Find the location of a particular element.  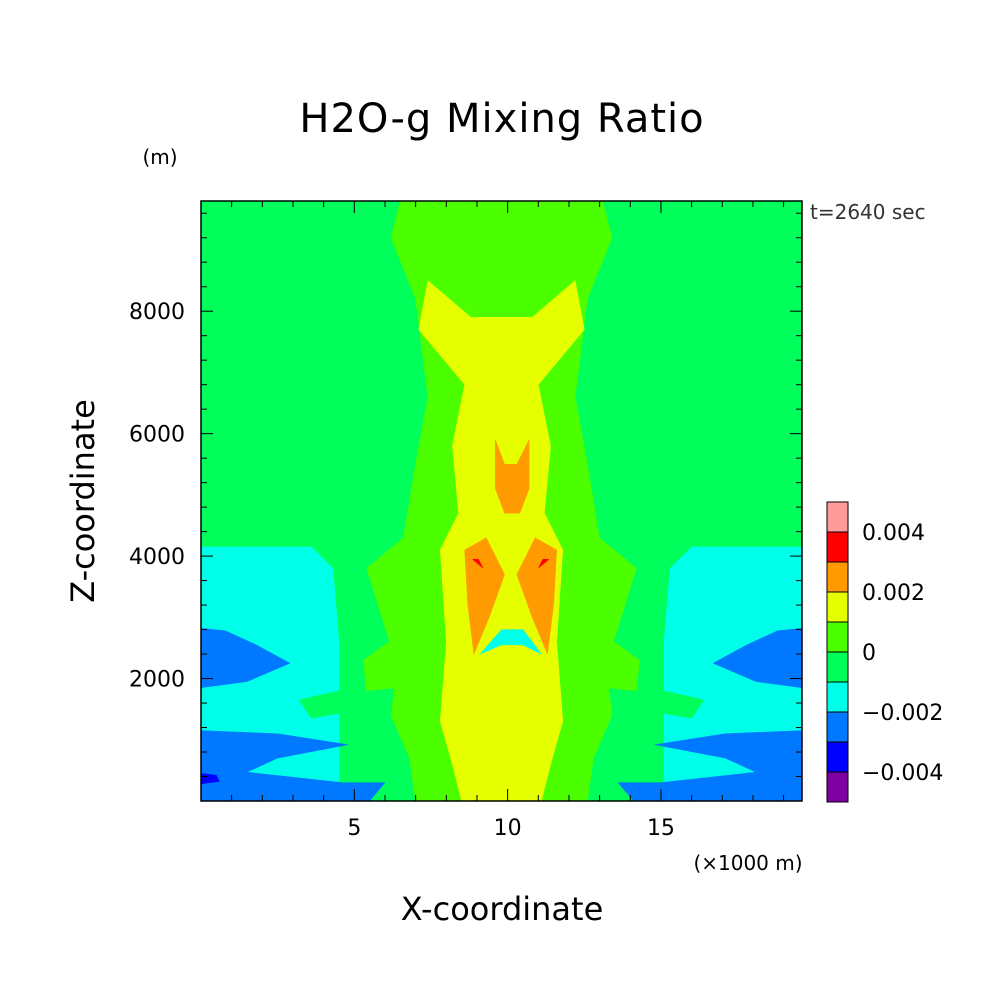

colorbar: −0.004 −0.002 0 0.002 0.004 is located at coordinates (884, 652).